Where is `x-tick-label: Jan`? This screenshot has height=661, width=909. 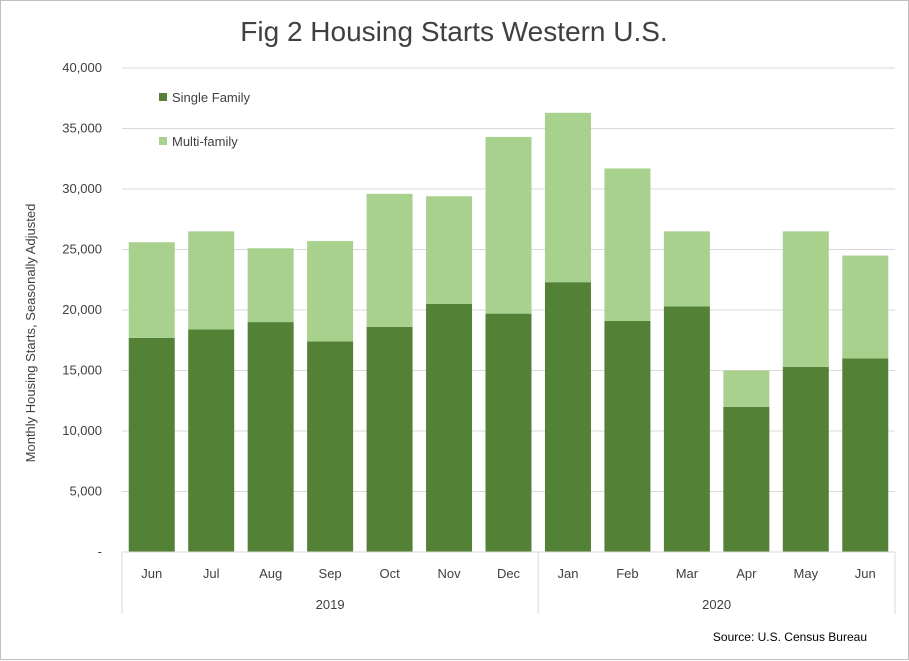
x-tick-label: Jan is located at coordinates (567, 573).